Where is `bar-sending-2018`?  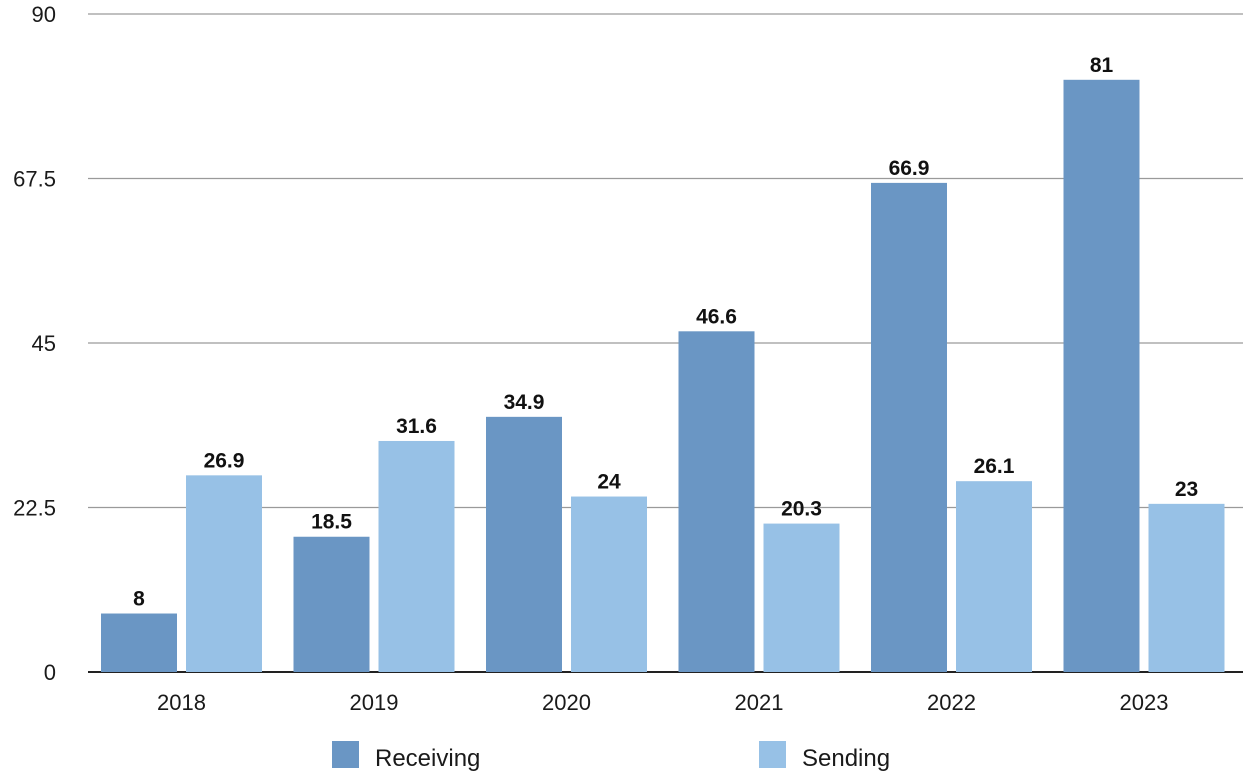
bar-sending-2018 is located at coordinates (224, 573).